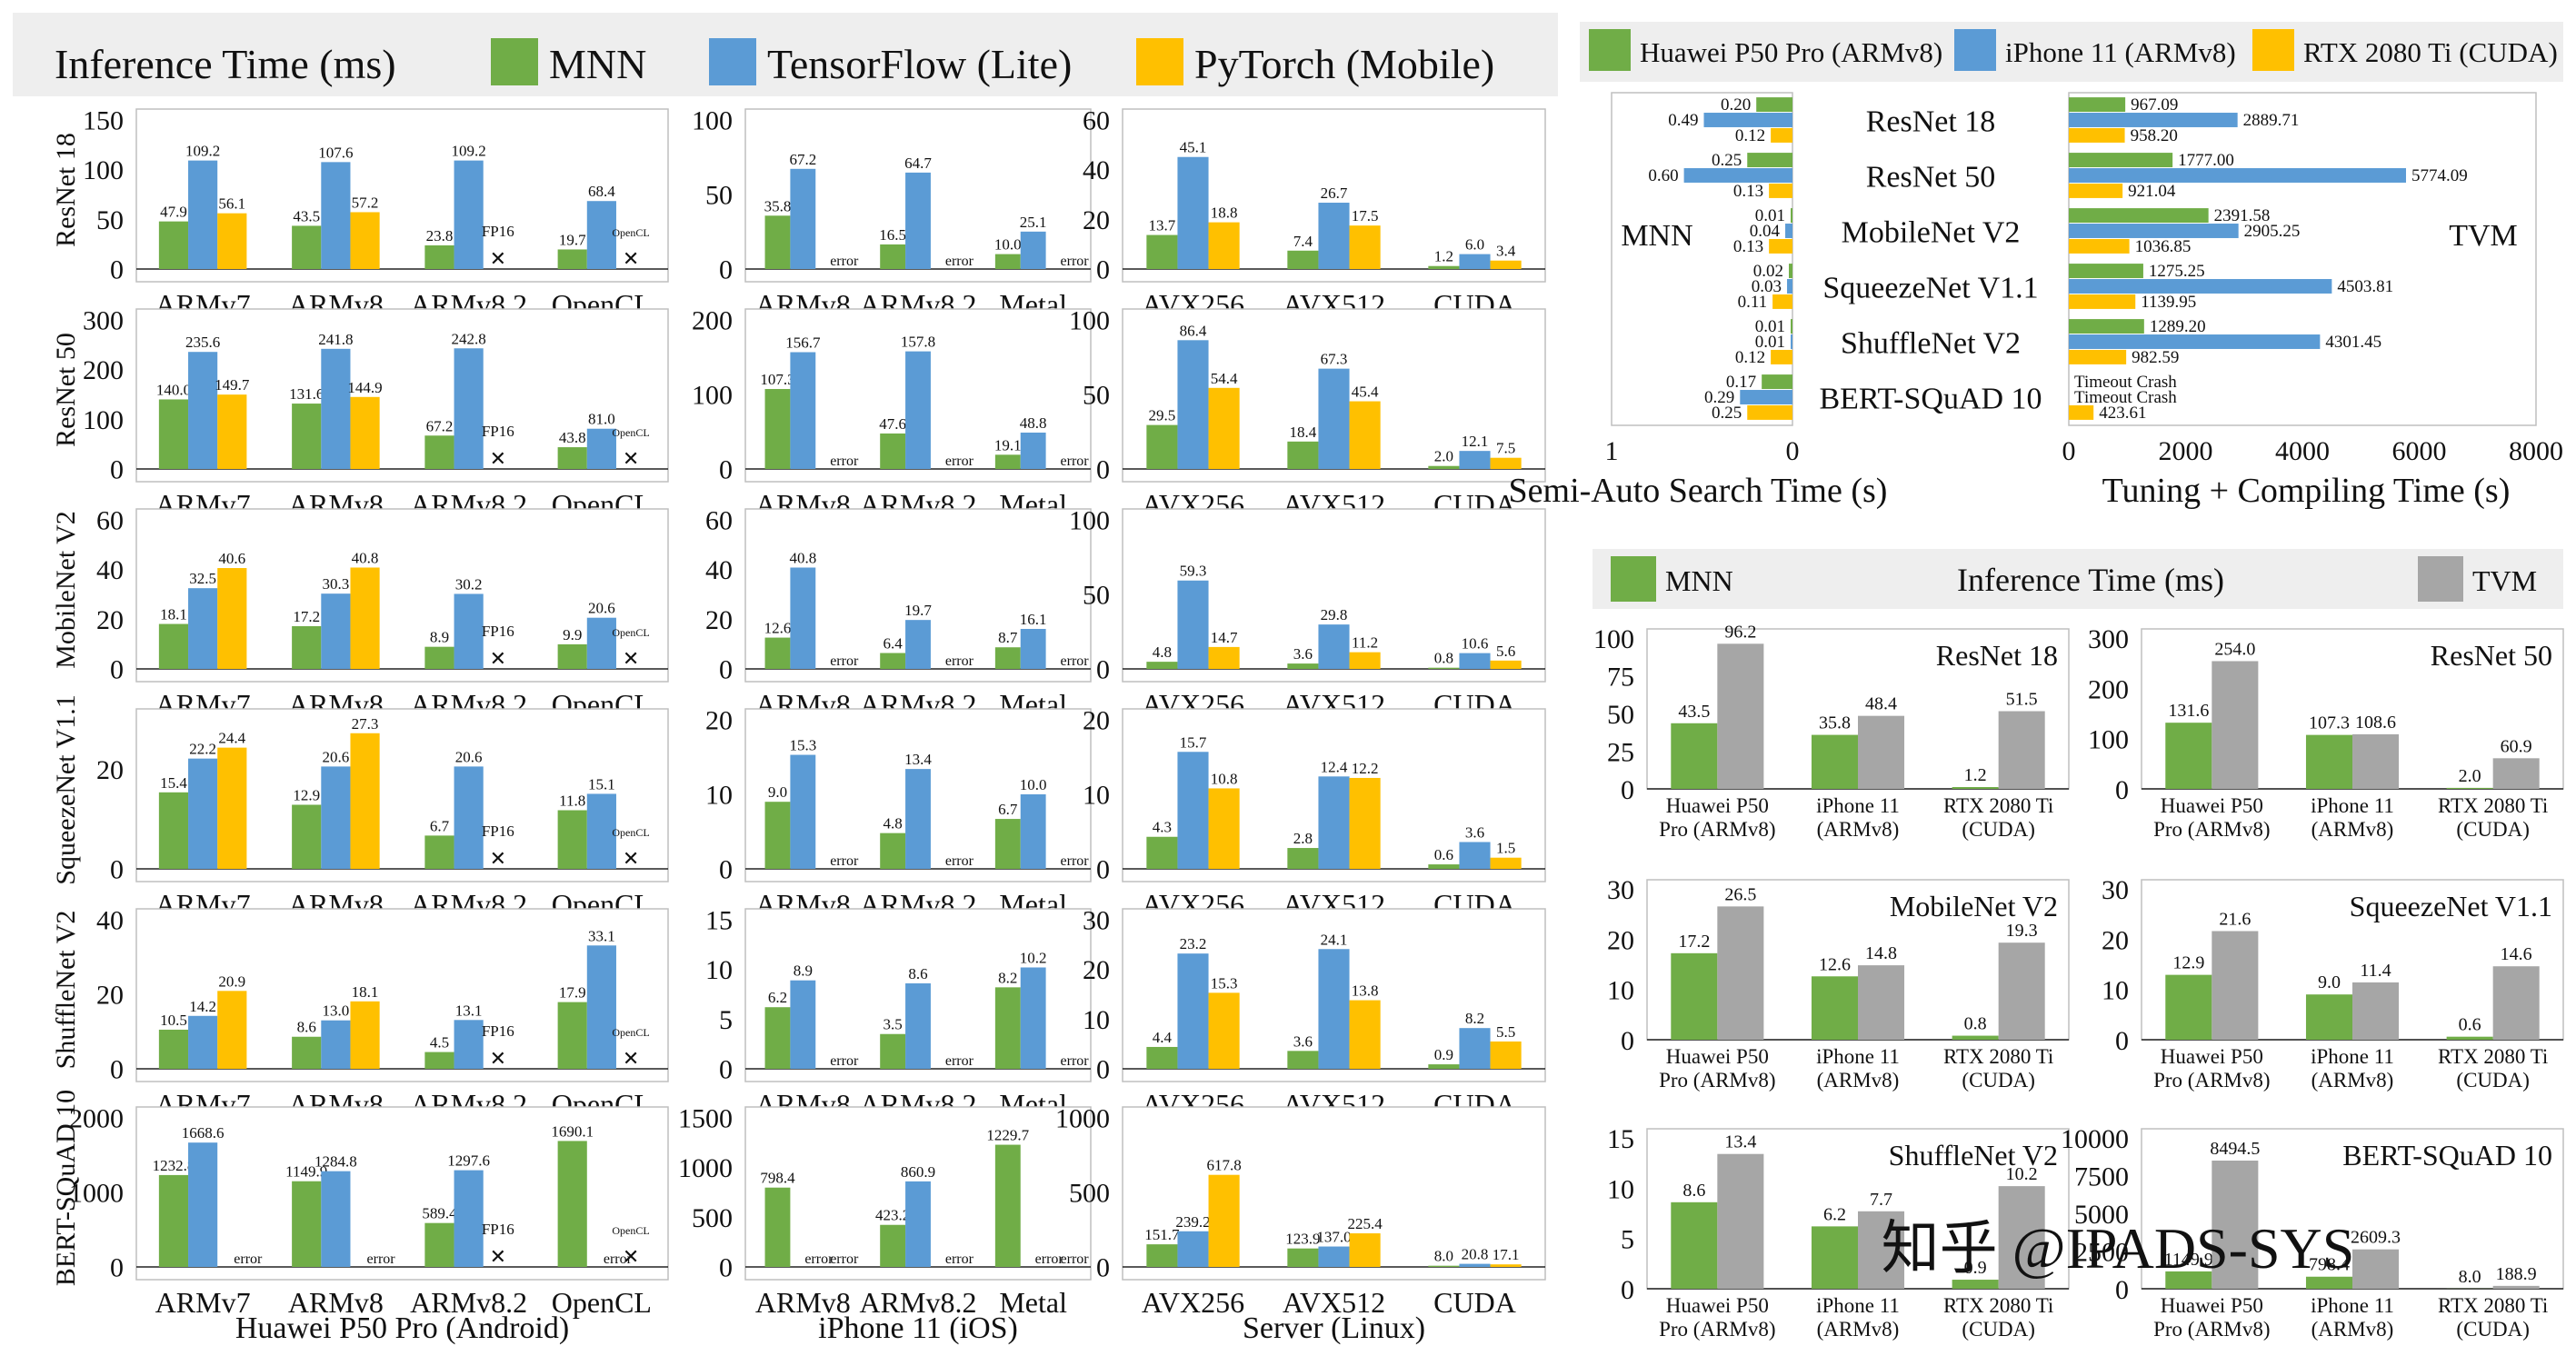  I want to click on hbar-value-label: 2905.25, so click(2272, 232).